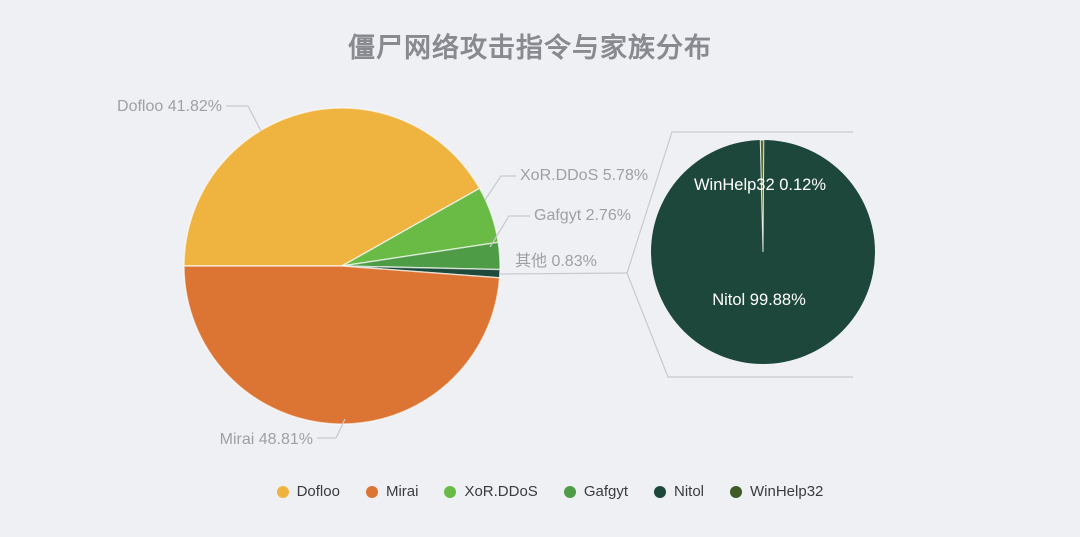 Image resolution: width=1080 pixels, height=537 pixels. I want to click on legend-item-dofloo: Dofloo, so click(308, 491).